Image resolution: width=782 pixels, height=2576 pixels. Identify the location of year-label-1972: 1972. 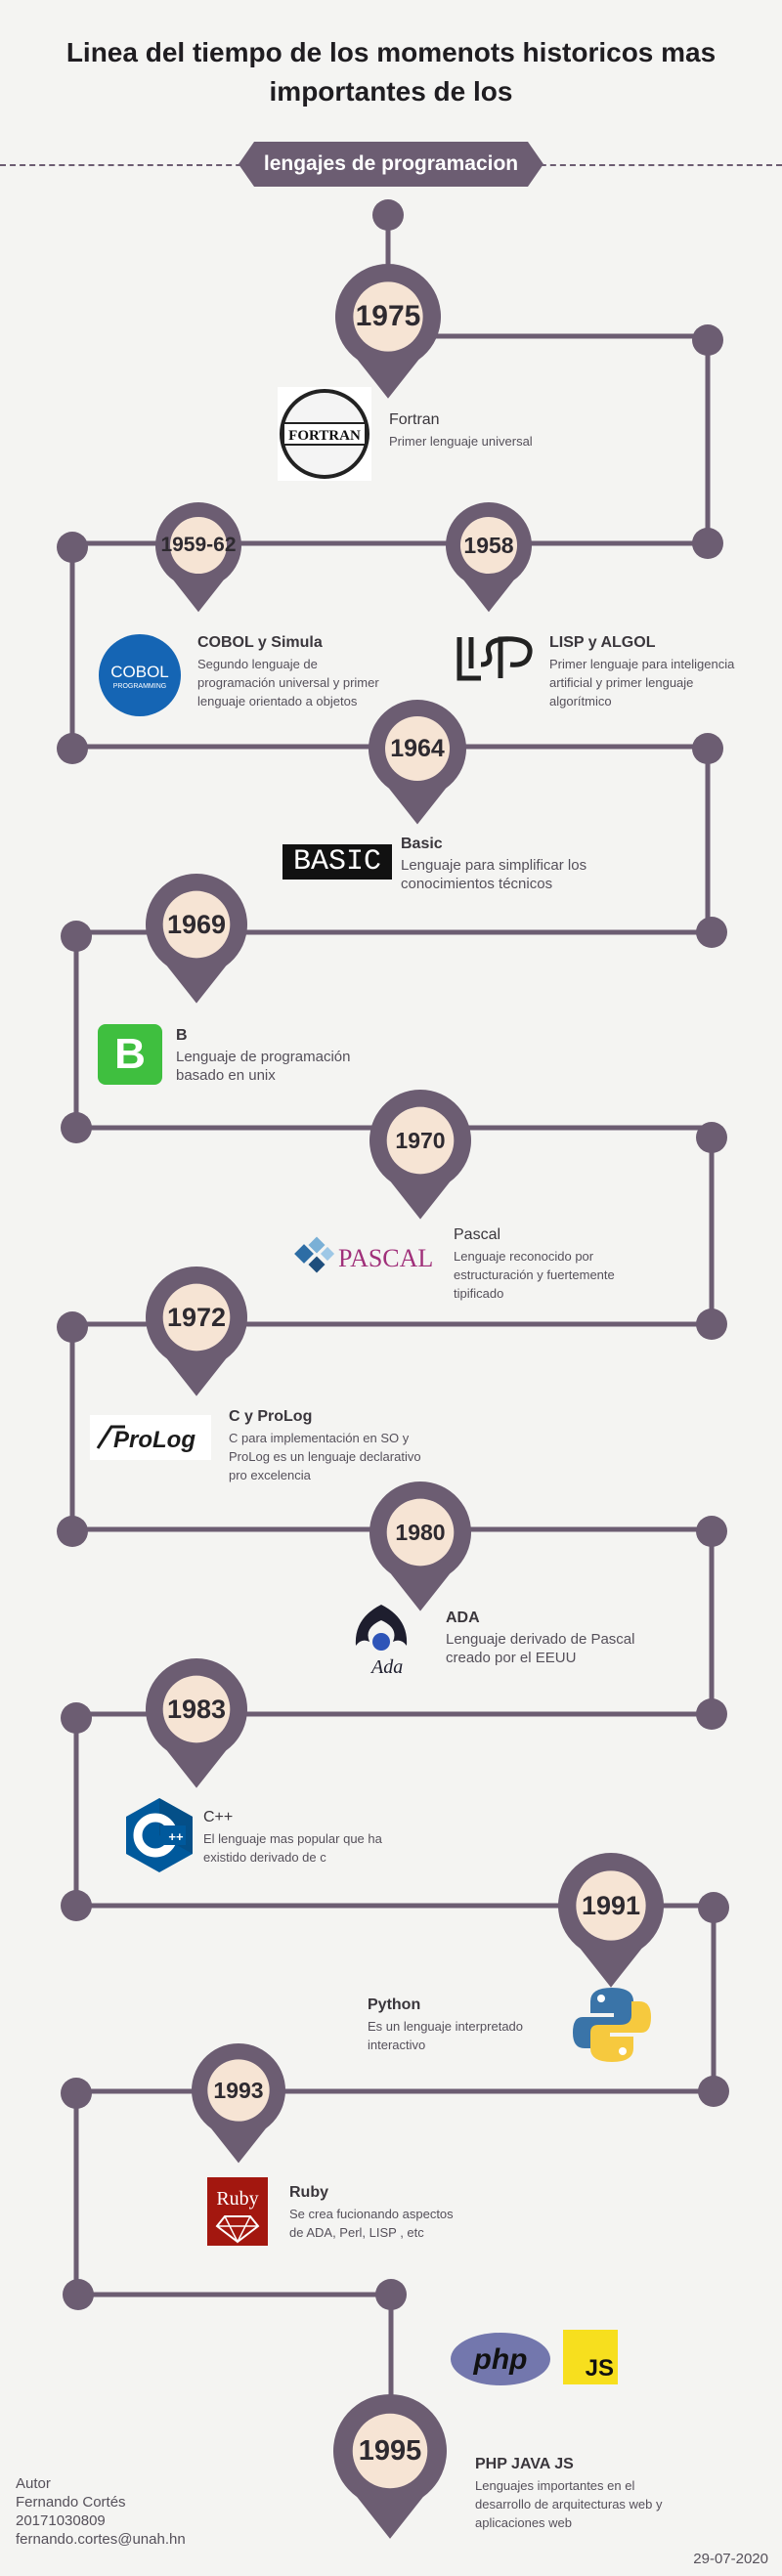
(197, 1317).